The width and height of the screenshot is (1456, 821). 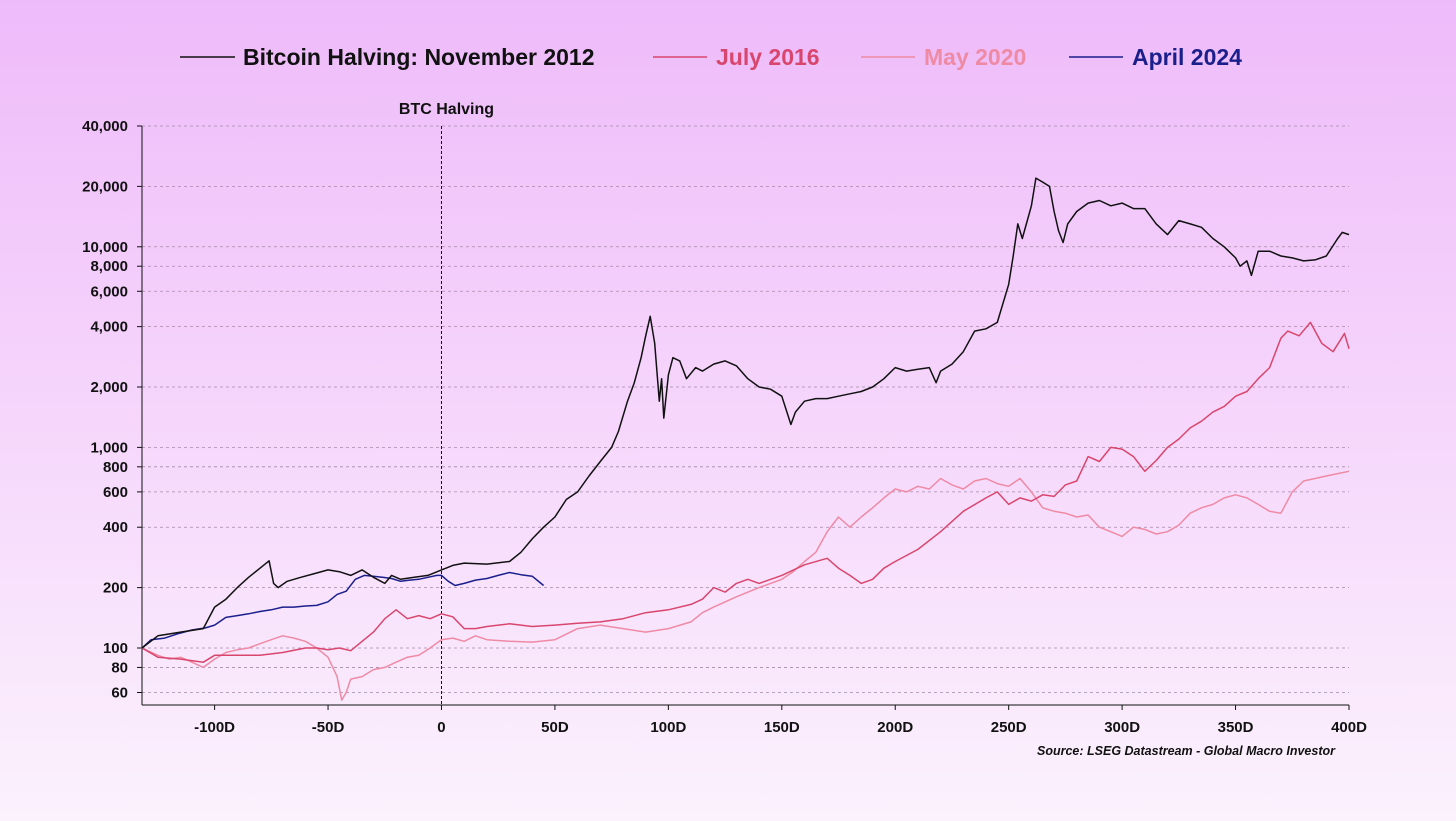 I want to click on y-tick-label: 600, so click(x=115, y=492).